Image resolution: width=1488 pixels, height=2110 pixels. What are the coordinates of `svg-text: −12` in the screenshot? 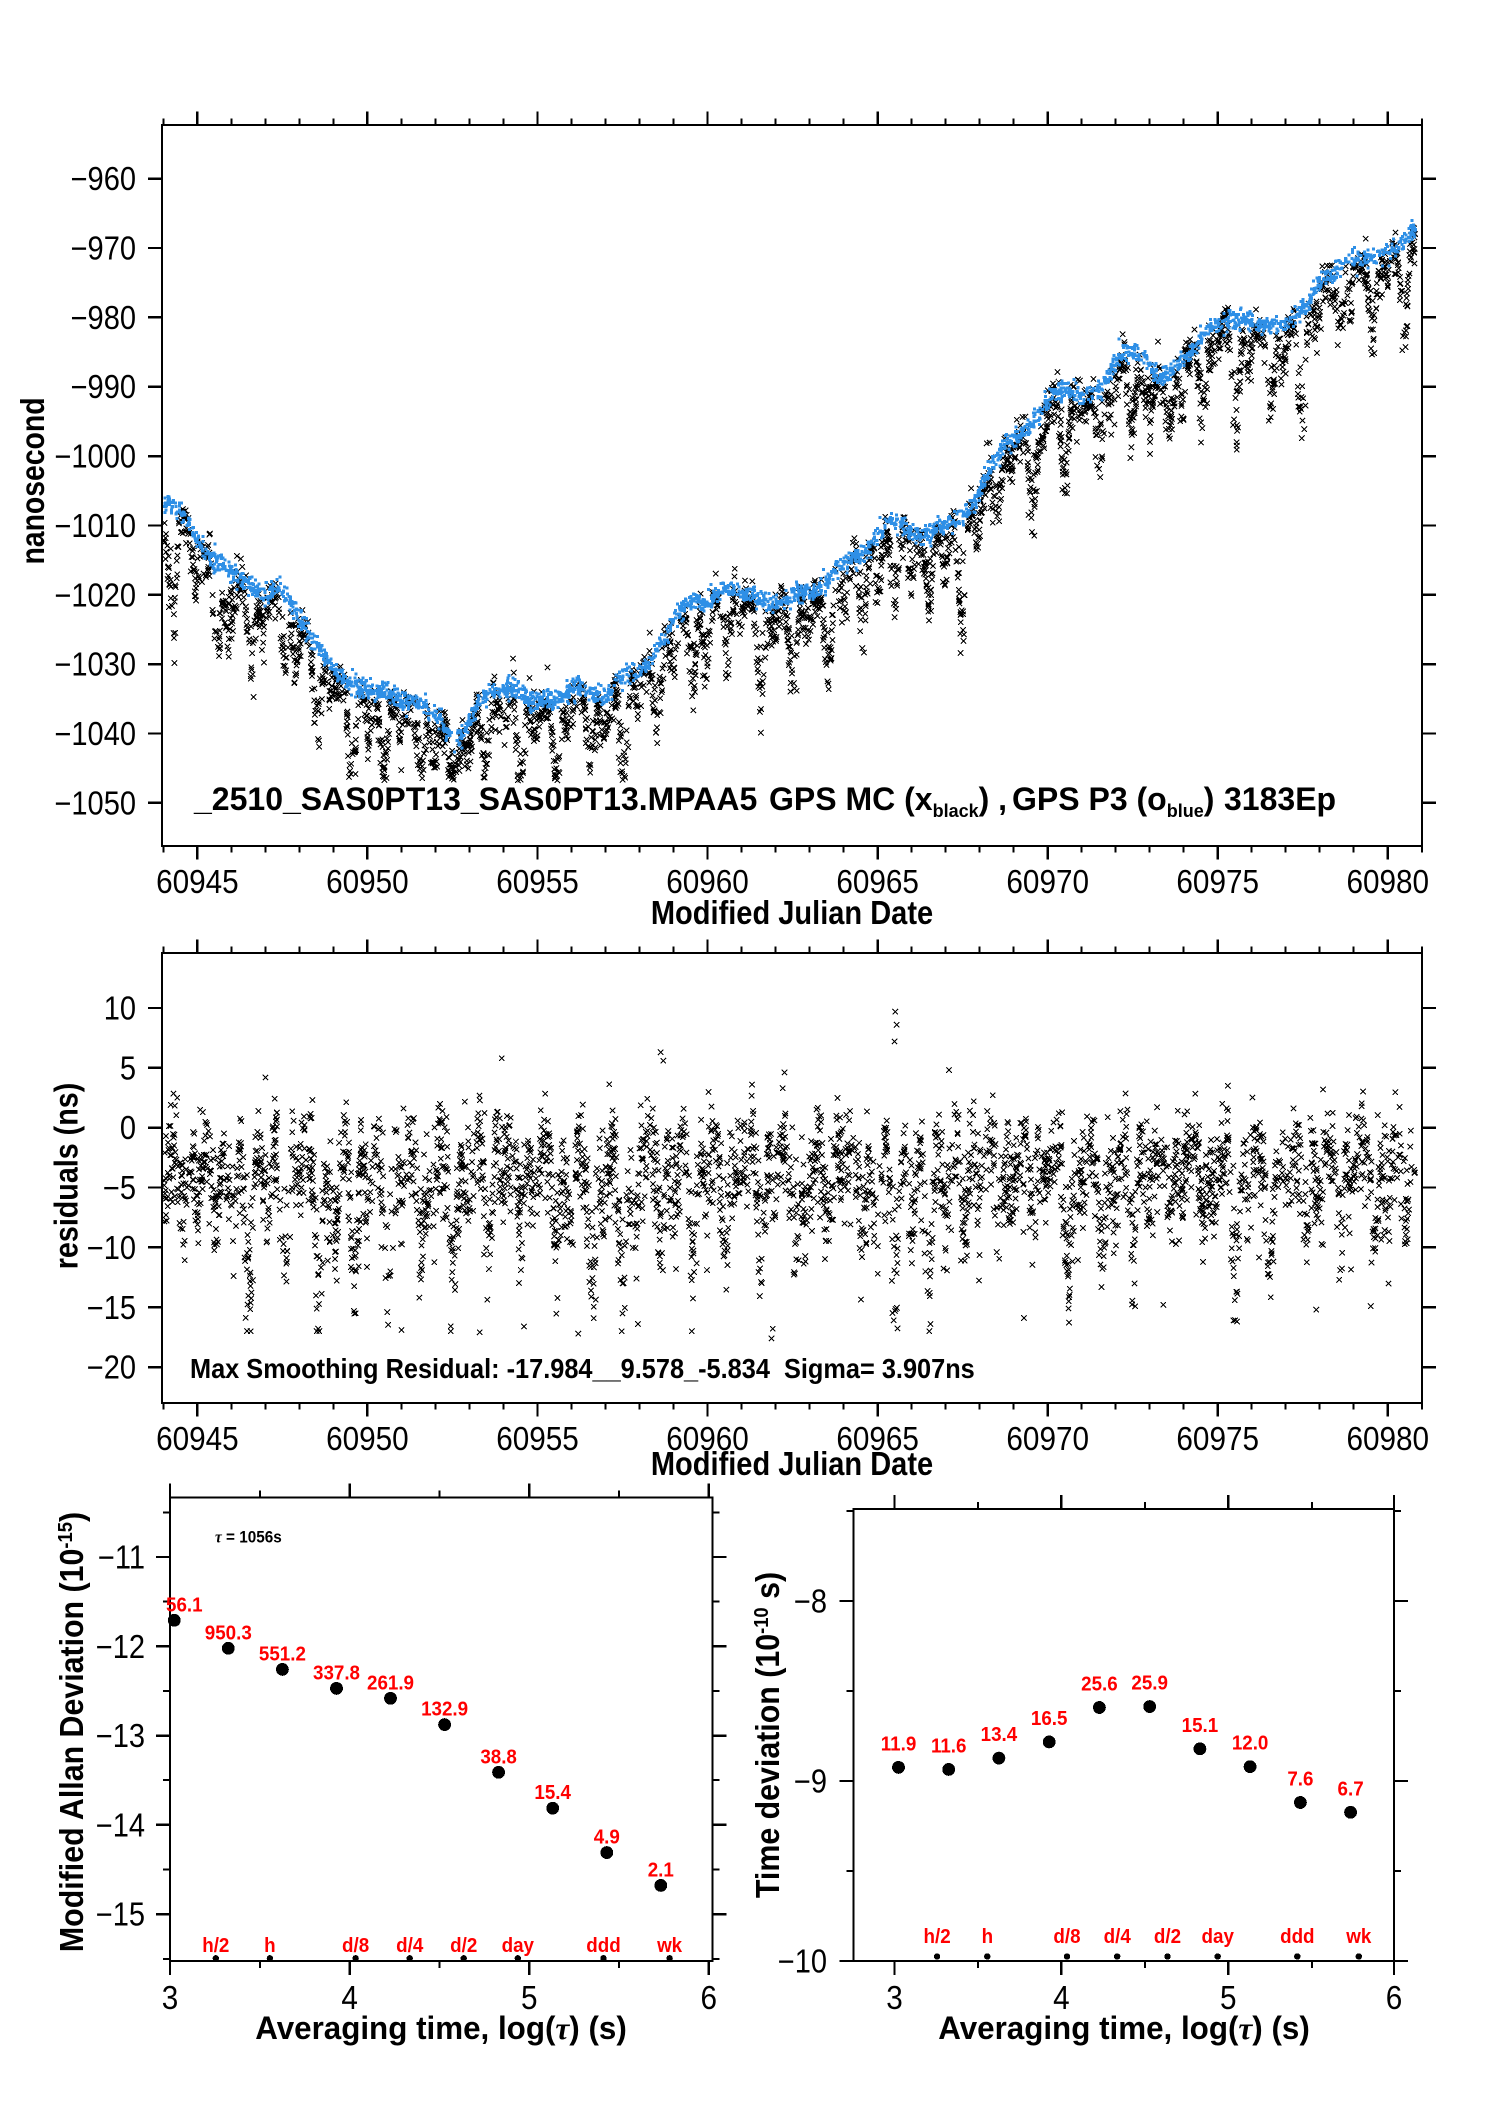 It's located at (120, 1646).